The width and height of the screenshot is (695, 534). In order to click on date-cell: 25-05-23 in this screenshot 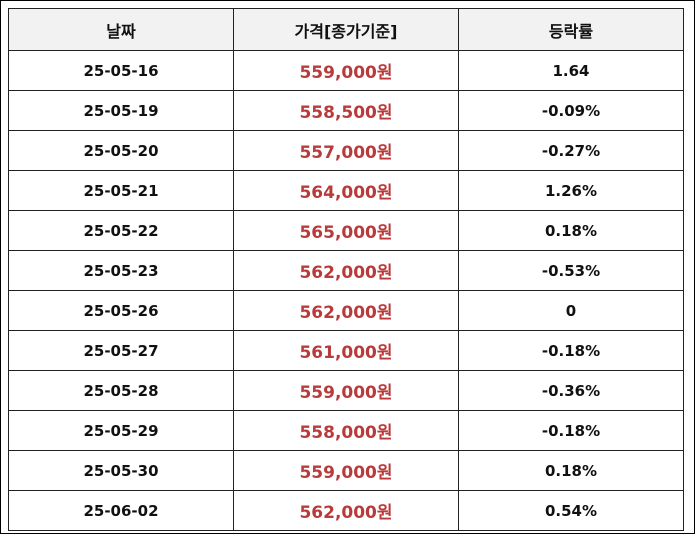, I will do `click(121, 270)`.